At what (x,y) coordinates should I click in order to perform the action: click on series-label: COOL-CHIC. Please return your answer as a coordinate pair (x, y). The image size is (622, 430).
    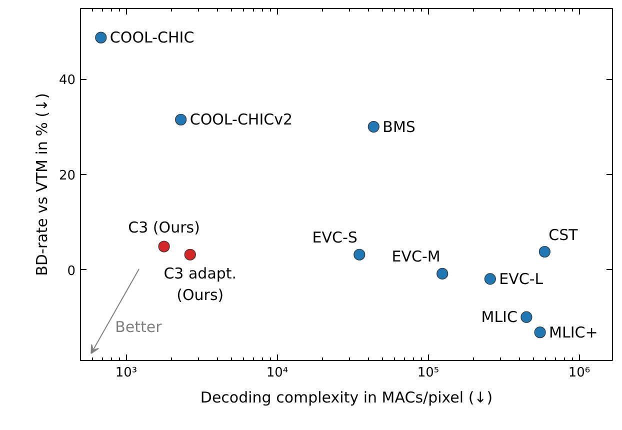
    Looking at the image, I should click on (152, 37).